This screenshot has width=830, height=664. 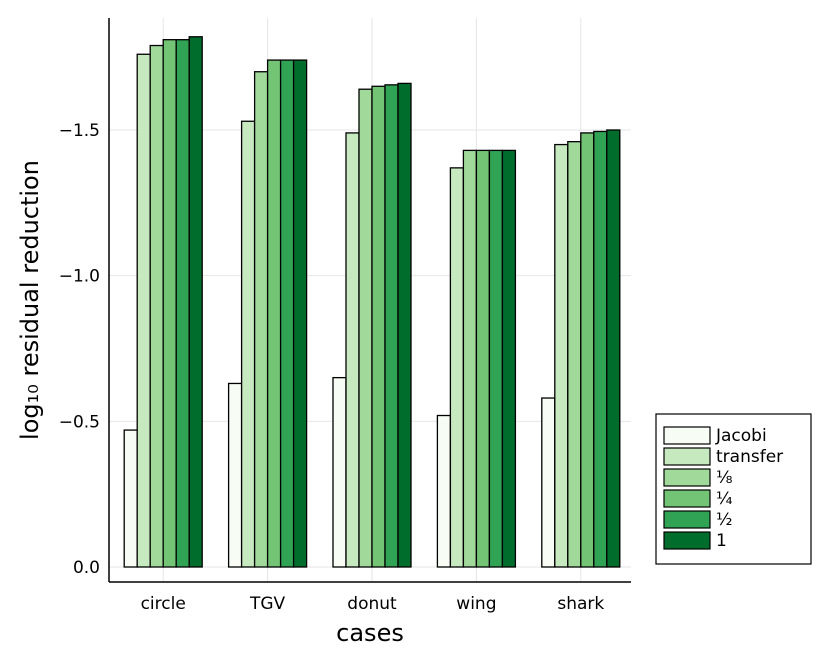 What do you see at coordinates (721, 541) in the screenshot?
I see `legend-label: 1` at bounding box center [721, 541].